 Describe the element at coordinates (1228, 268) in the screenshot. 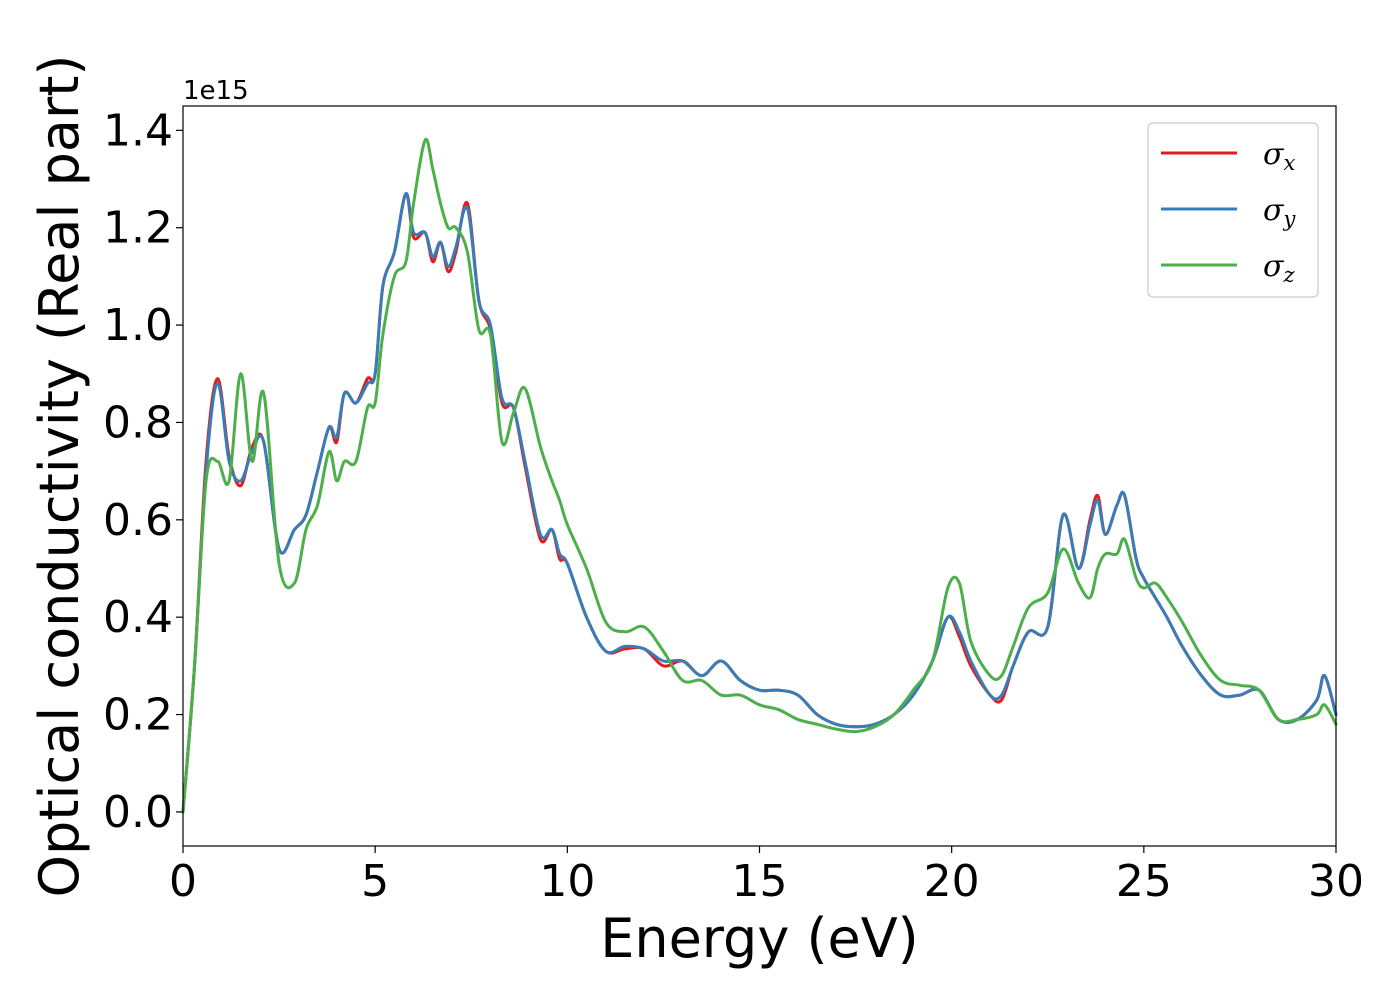

I see `legend-item-z: σz` at that location.